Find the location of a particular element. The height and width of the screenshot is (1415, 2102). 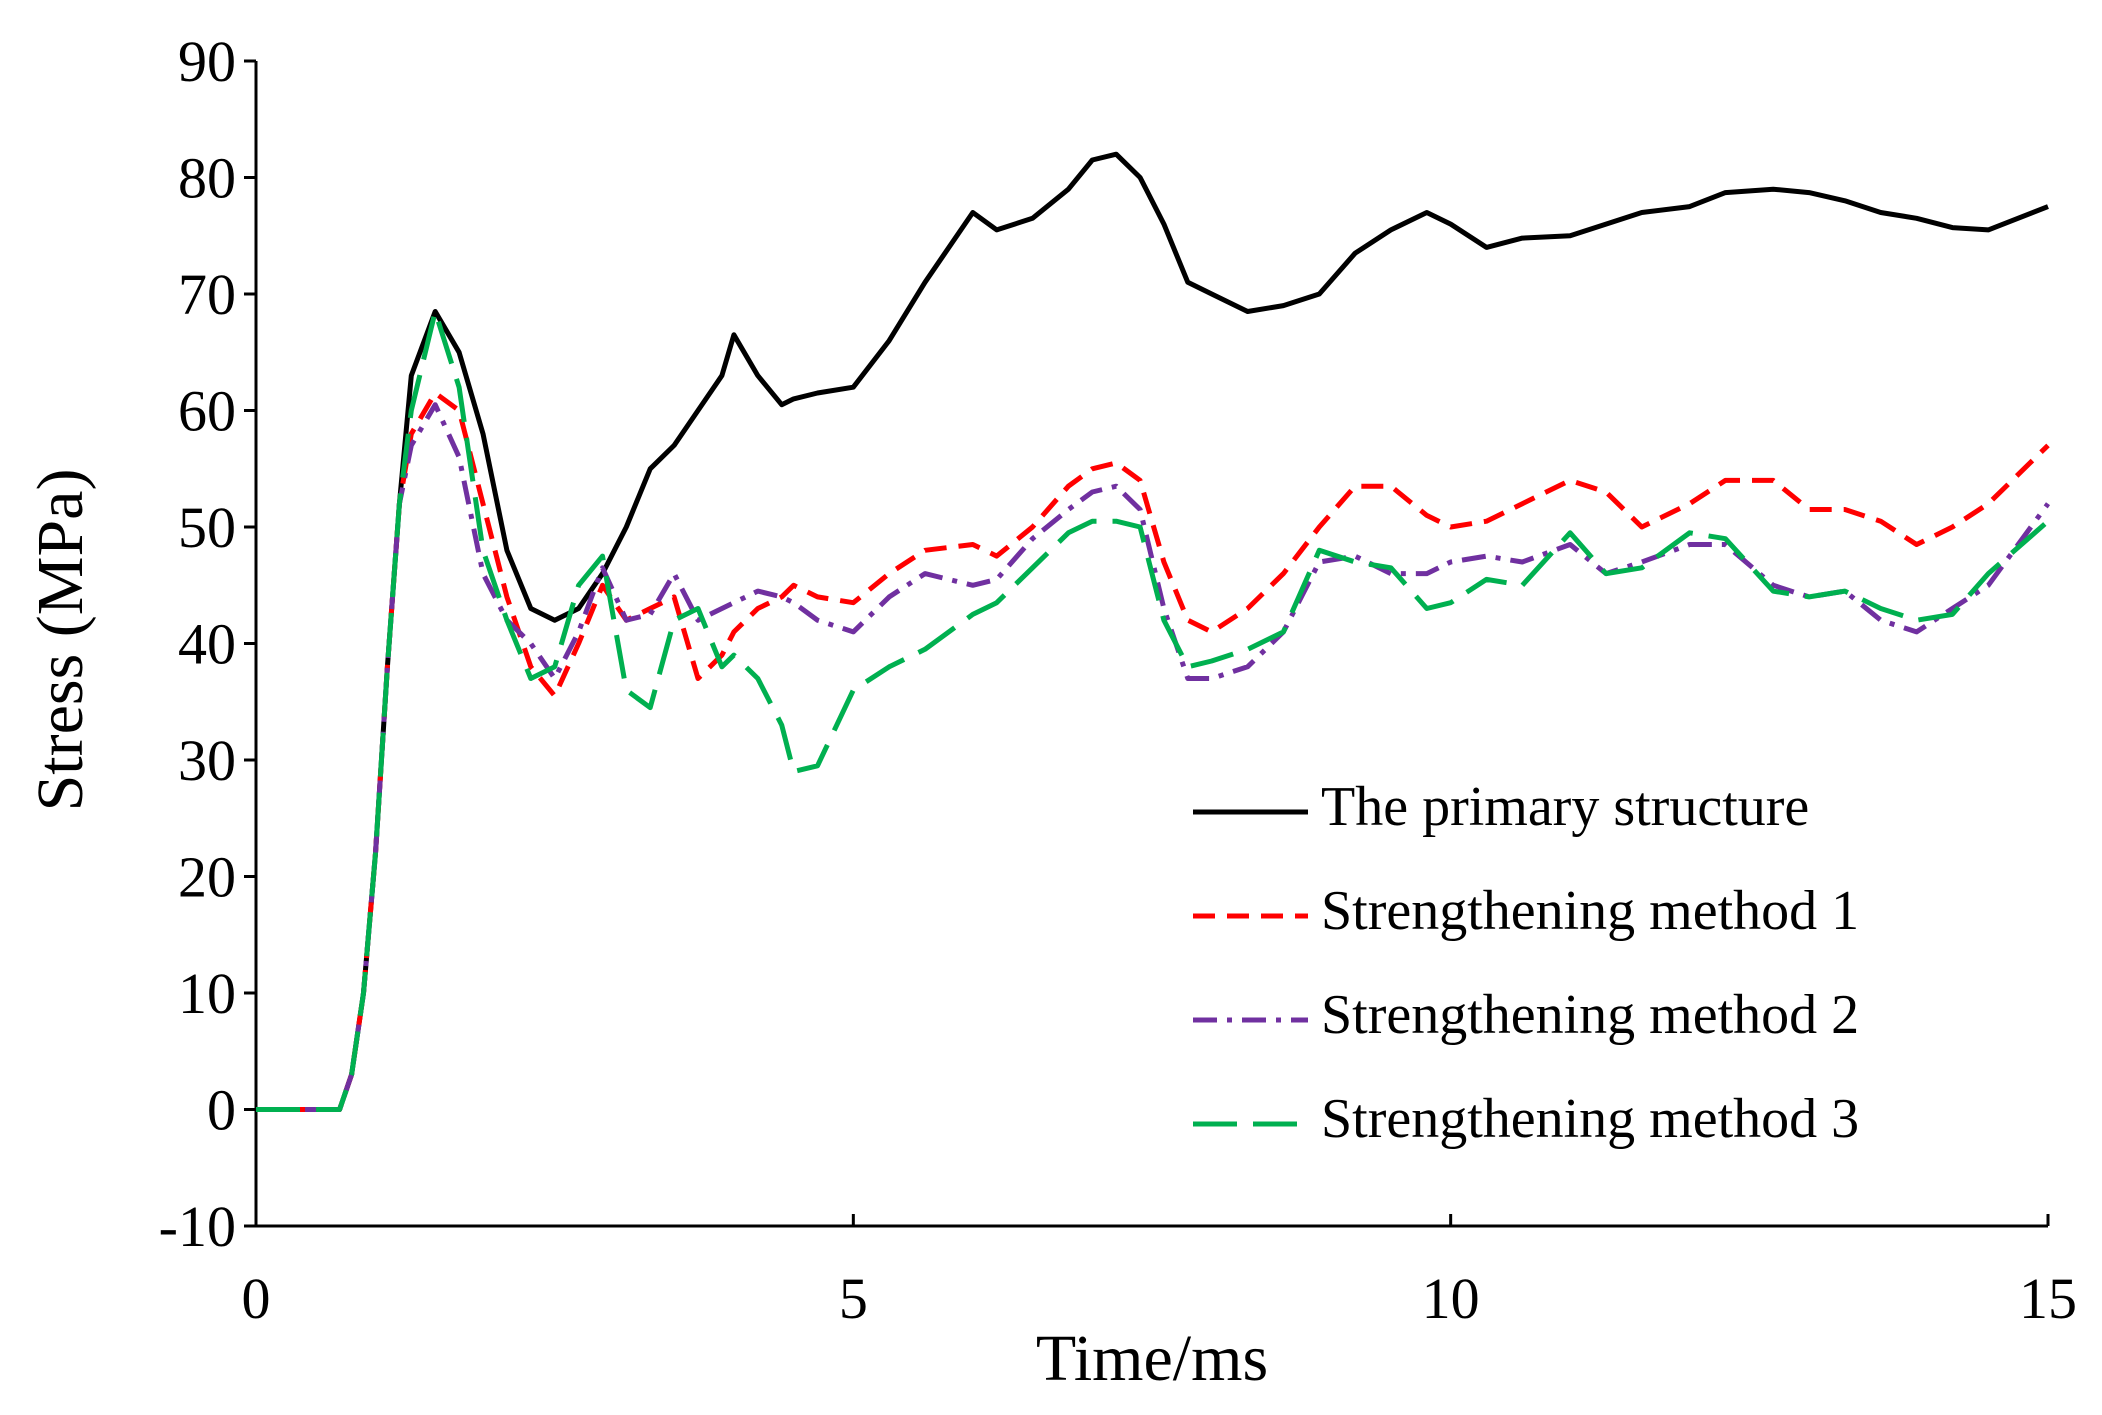

y-tick-label: 20 is located at coordinates (207, 877).